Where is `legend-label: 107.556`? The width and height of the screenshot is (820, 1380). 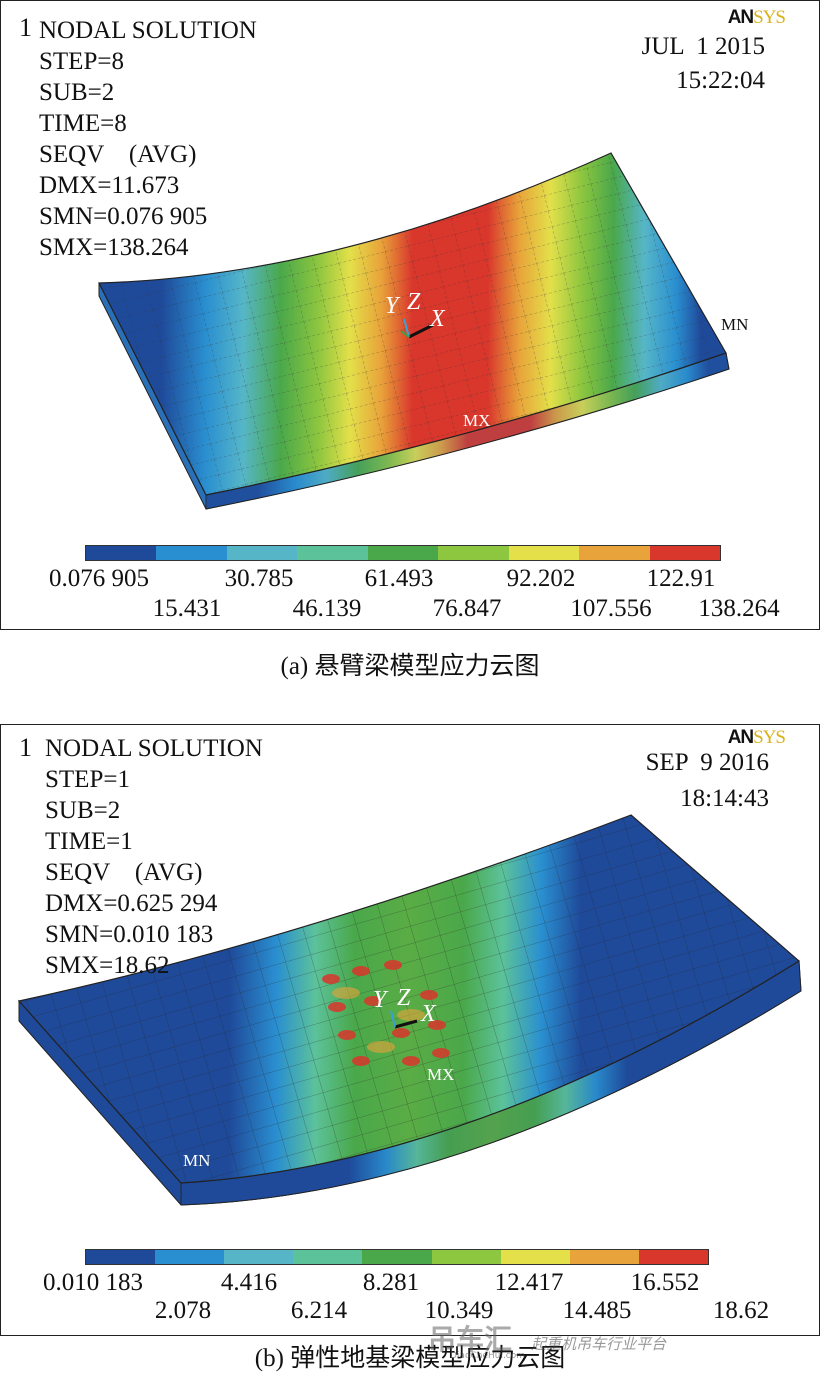
legend-label: 107.556 is located at coordinates (611, 608).